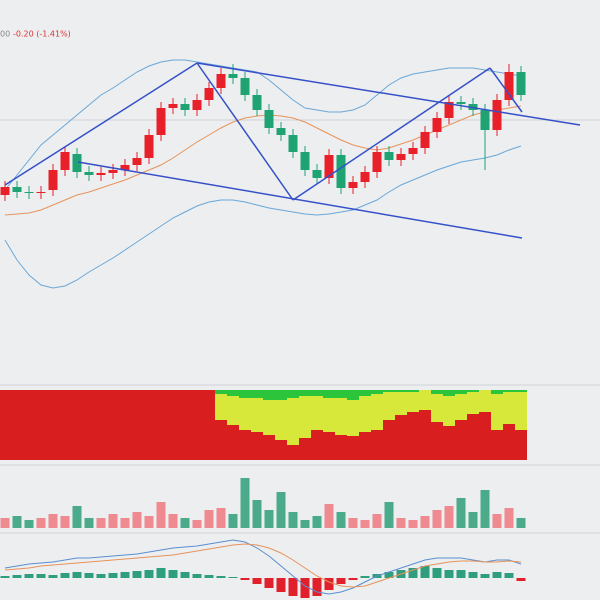 The width and height of the screenshot is (600, 600). Describe the element at coordinates (263, 565) in the screenshot. I see `series-line` at that location.